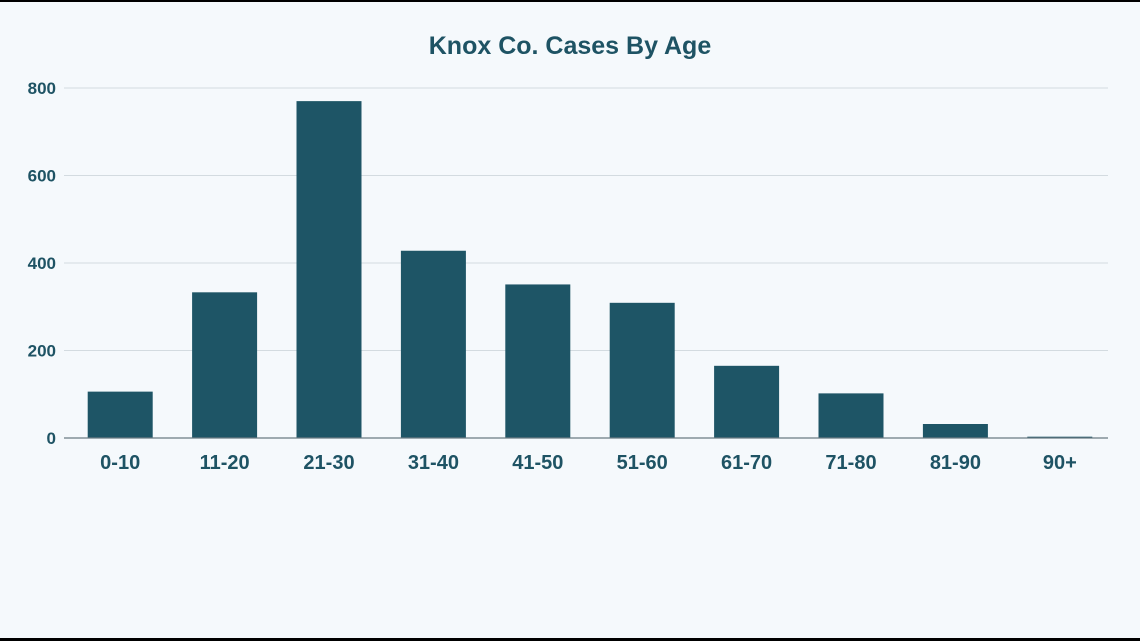 The width and height of the screenshot is (1140, 641). Describe the element at coordinates (570, 46) in the screenshot. I see `chart-title: Knox Co. Cases By Age` at that location.